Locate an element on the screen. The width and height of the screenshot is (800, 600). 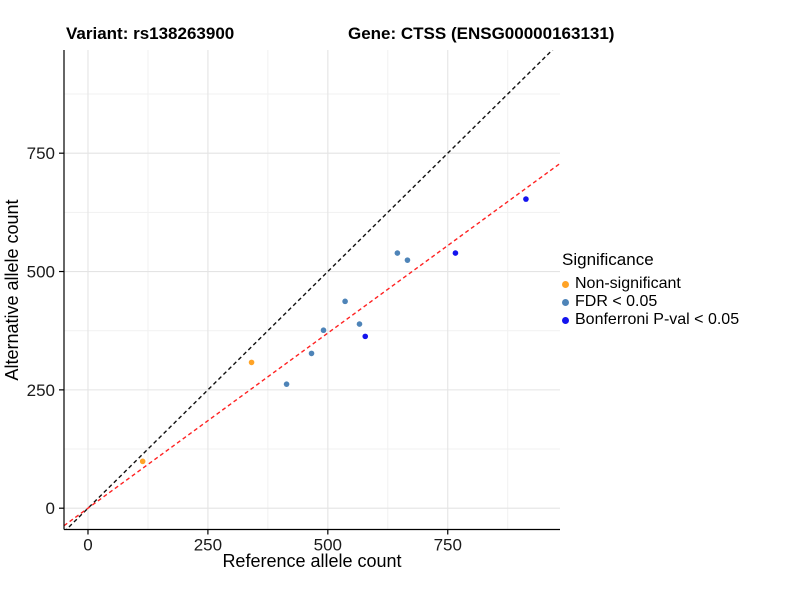
legend-title: Significance is located at coordinates (608, 259).